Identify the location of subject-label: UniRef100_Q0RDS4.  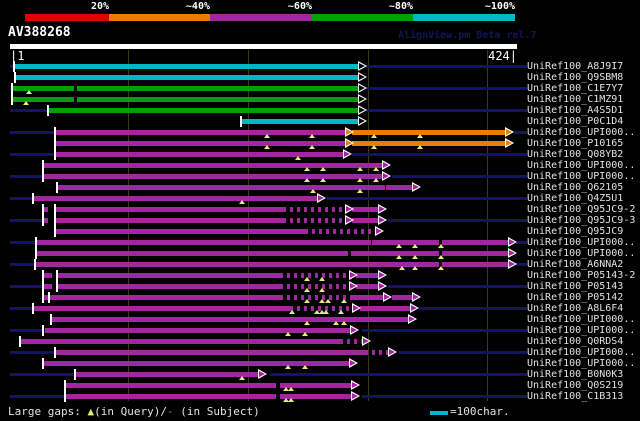
(575, 341).